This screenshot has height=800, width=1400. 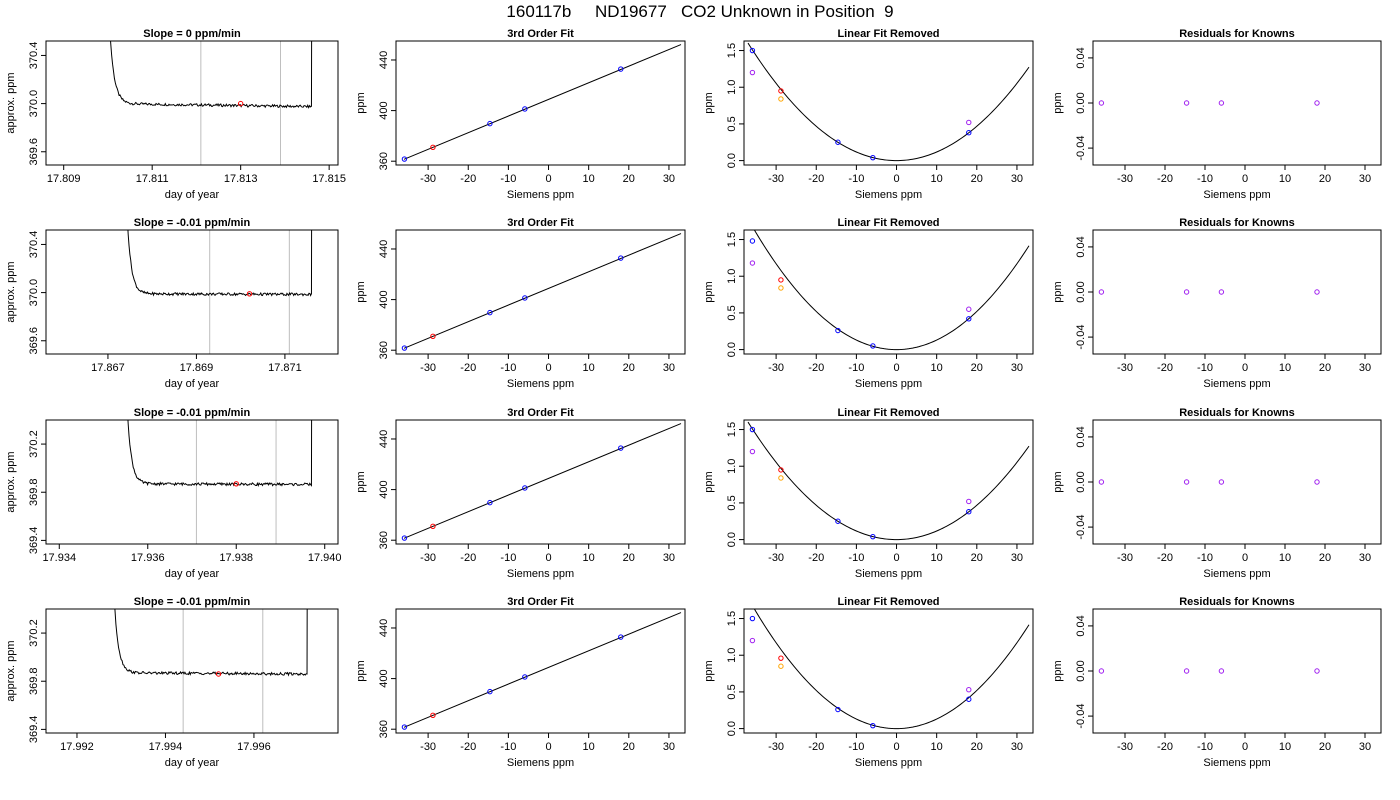 I want to click on x-tick-label: 30, so click(x=669, y=179).